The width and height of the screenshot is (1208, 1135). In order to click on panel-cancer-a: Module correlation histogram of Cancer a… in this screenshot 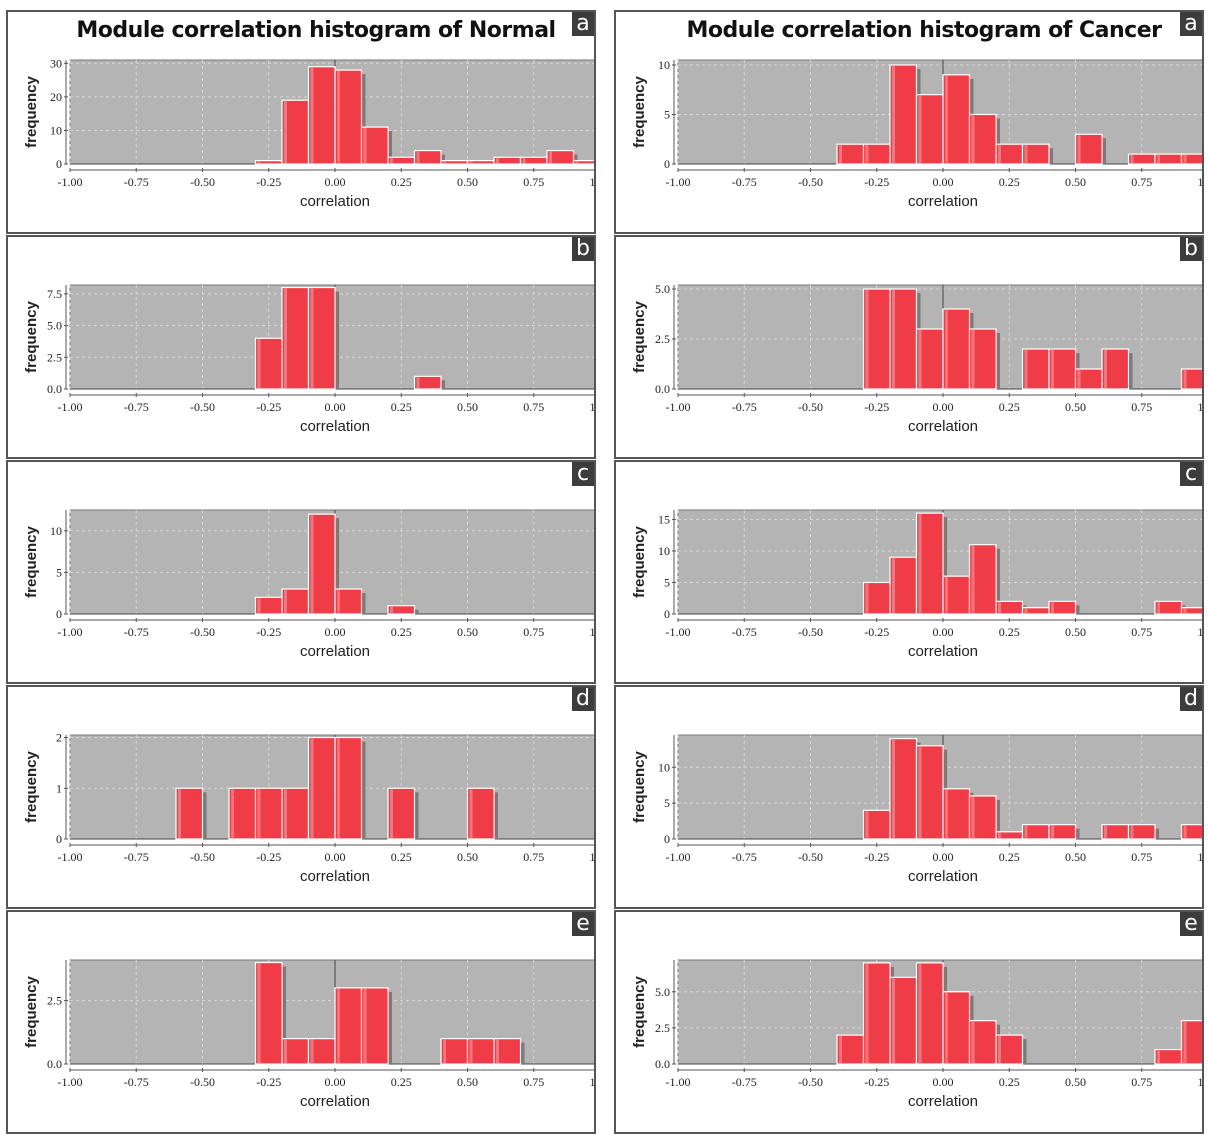, I will do `click(909, 122)`.